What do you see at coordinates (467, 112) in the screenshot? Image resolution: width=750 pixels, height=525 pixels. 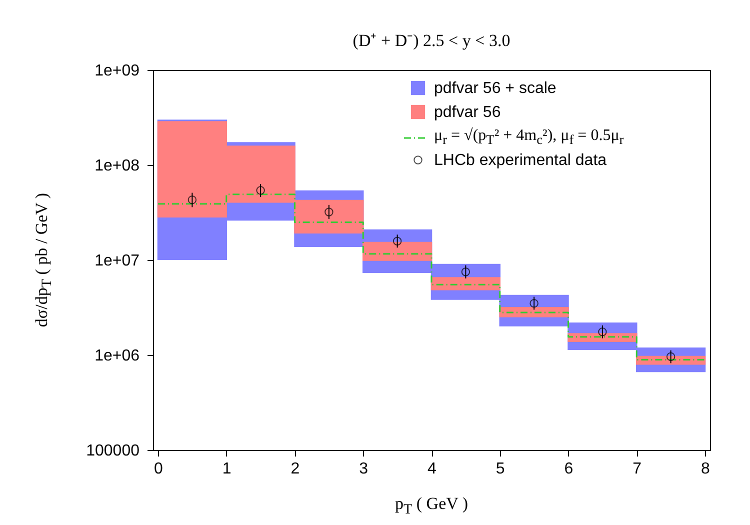 I see `legend-label: pdfvar 56` at bounding box center [467, 112].